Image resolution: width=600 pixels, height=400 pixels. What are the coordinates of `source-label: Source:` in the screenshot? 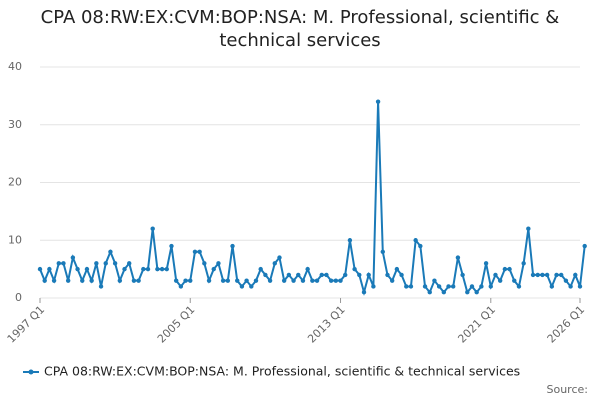 It's located at (568, 389).